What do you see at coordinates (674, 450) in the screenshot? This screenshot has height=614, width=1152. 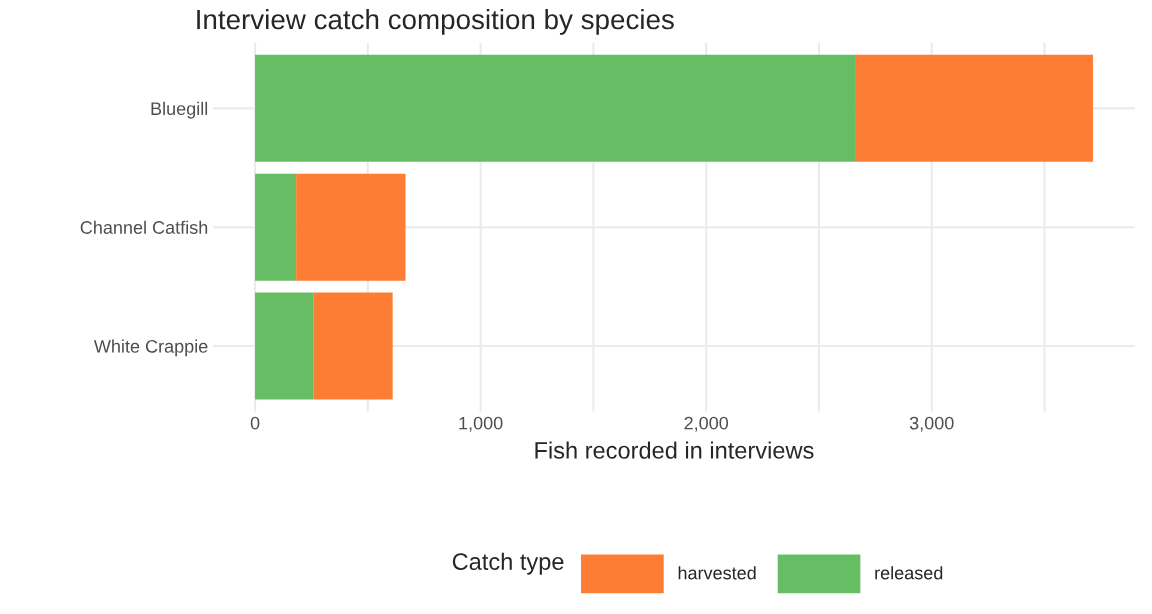 I see `x-axis-title: Fish recorded in interviews` at bounding box center [674, 450].